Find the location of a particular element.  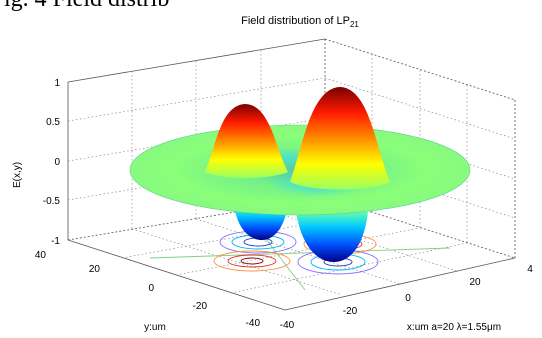

y-tick-label: -20 is located at coordinates (200, 306).